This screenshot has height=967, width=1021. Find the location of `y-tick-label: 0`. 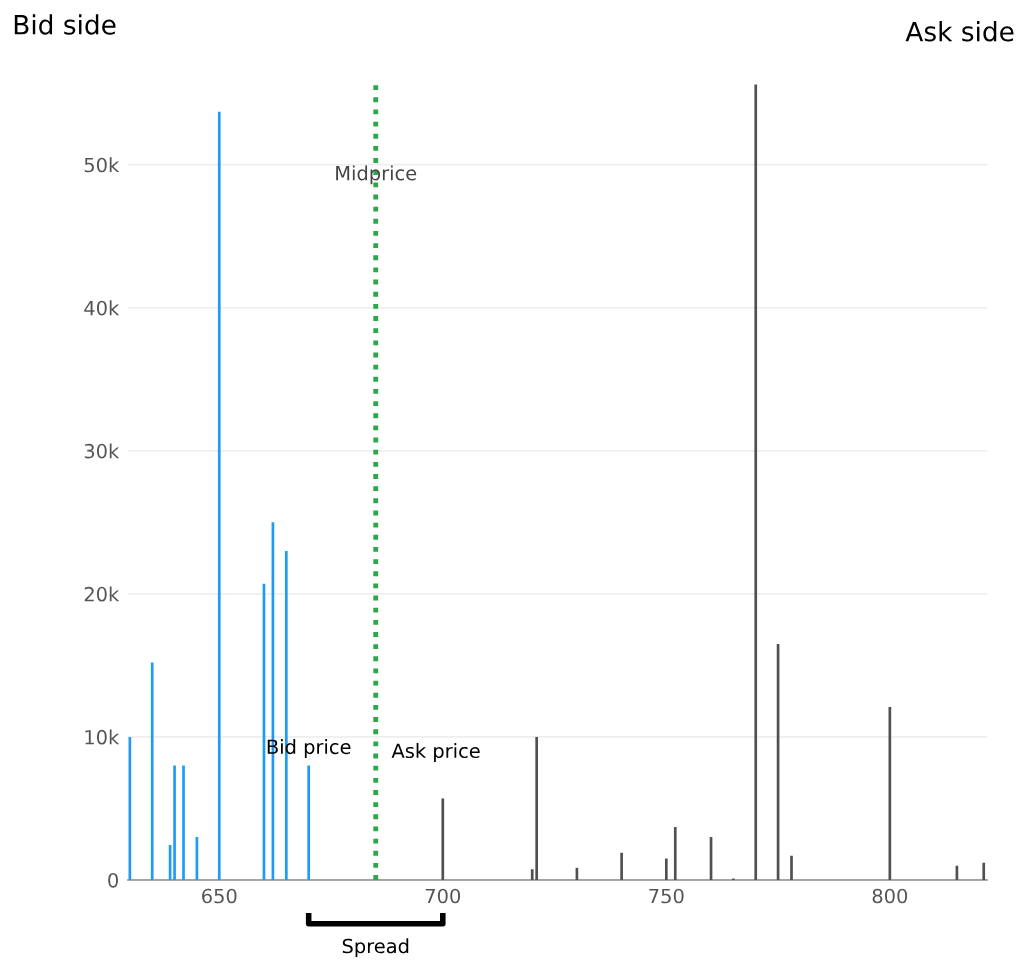

y-tick-label: 0 is located at coordinates (113, 880).